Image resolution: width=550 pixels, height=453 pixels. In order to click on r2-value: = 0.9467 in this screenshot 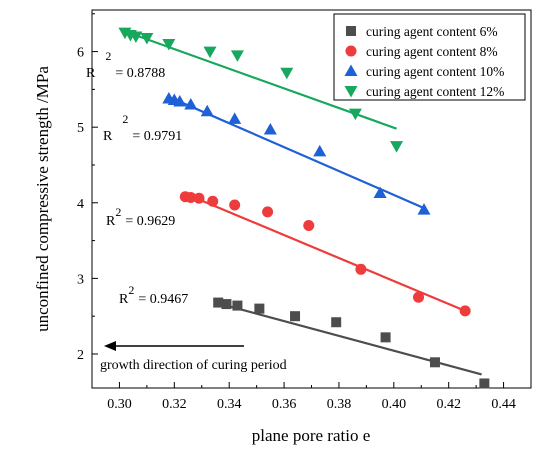, I will do `click(163, 299)`.